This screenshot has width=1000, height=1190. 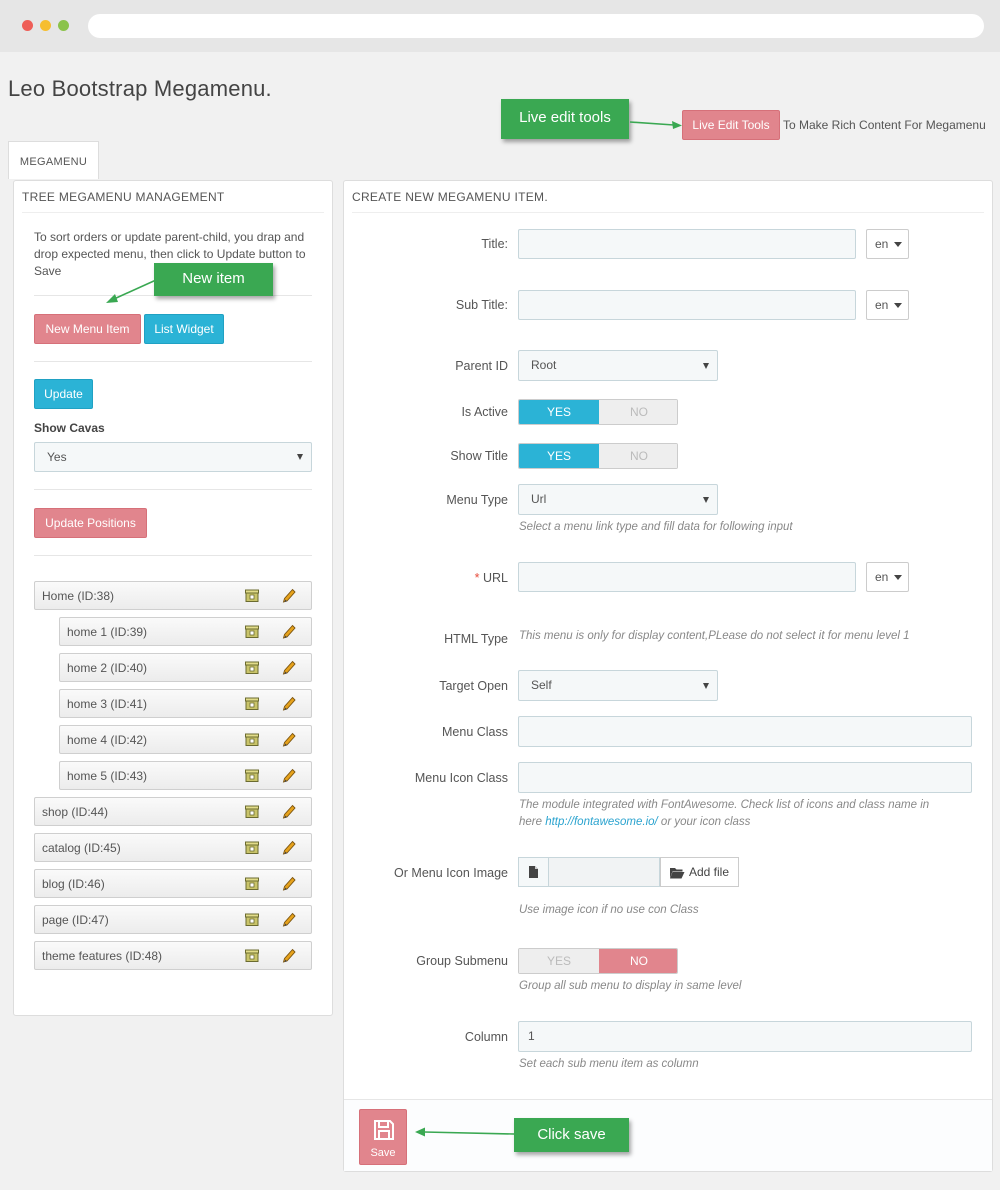 What do you see at coordinates (173, 847) in the screenshot?
I see `tree-item: catalog (ID:45)` at bounding box center [173, 847].